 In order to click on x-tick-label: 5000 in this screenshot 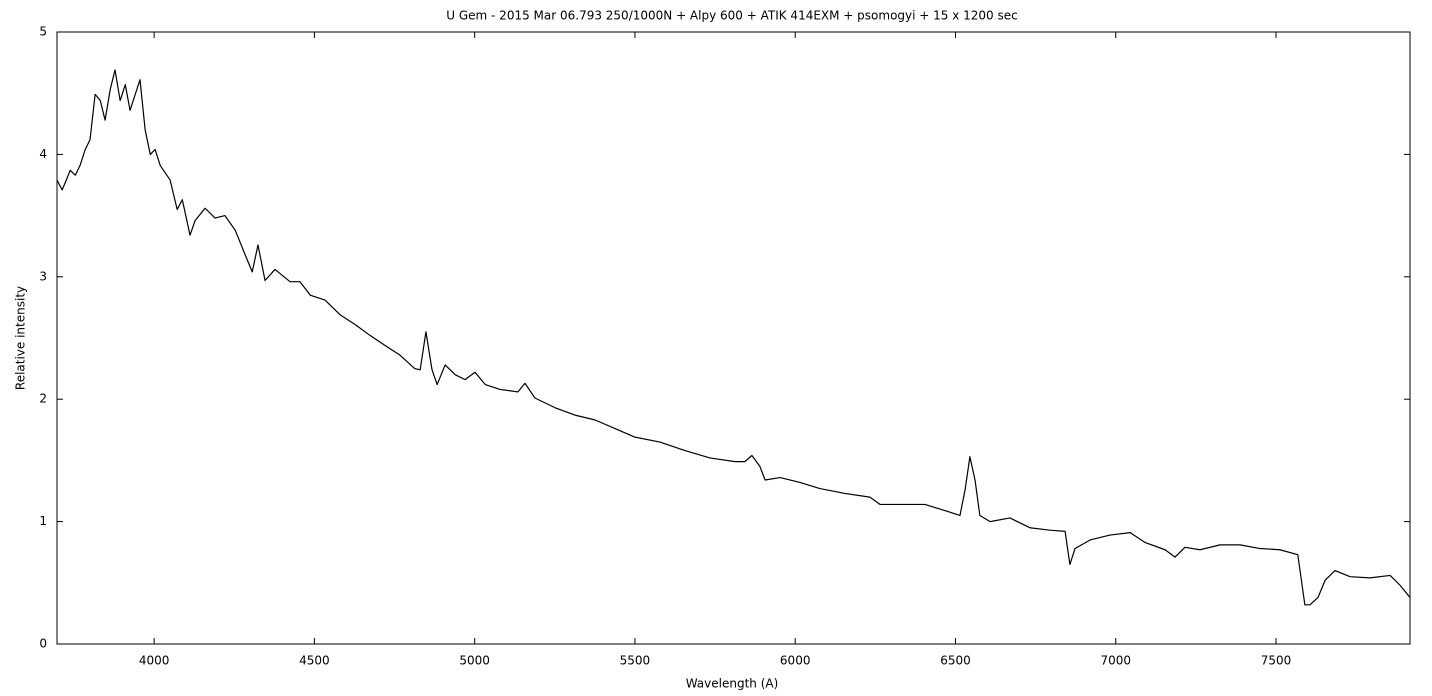, I will do `click(474, 661)`.